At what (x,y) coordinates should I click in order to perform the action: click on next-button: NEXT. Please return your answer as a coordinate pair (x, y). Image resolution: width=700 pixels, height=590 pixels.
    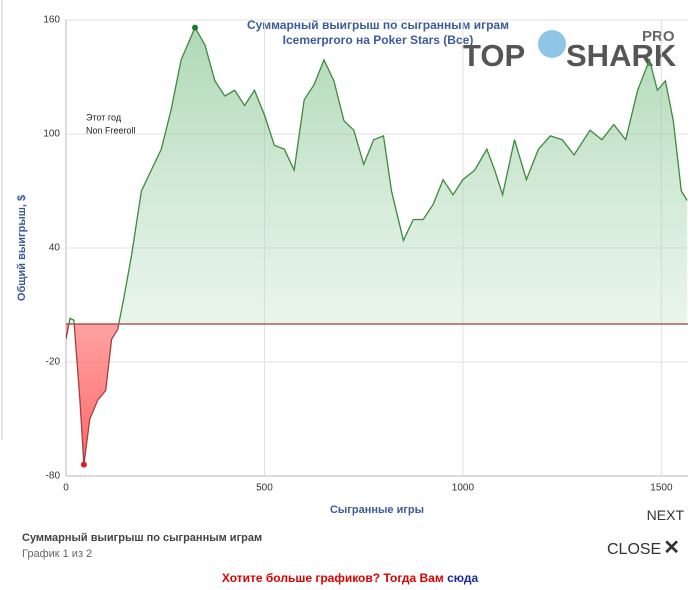
    Looking at the image, I should click on (665, 515).